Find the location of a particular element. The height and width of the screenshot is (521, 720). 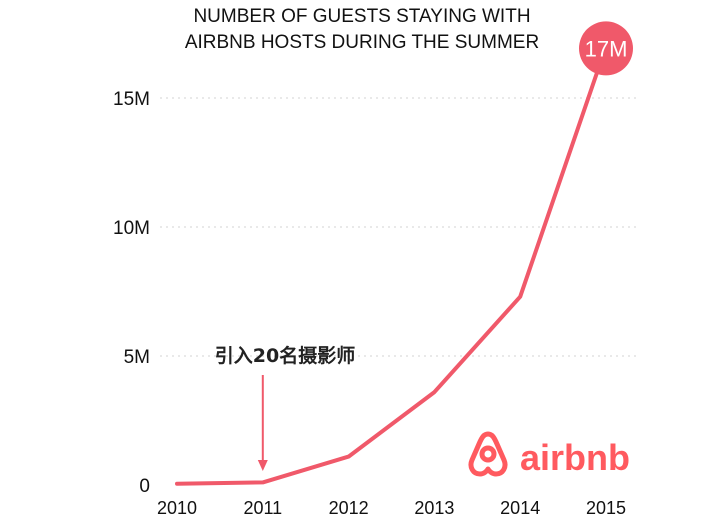

x-tick-label: 2015 is located at coordinates (606, 508).